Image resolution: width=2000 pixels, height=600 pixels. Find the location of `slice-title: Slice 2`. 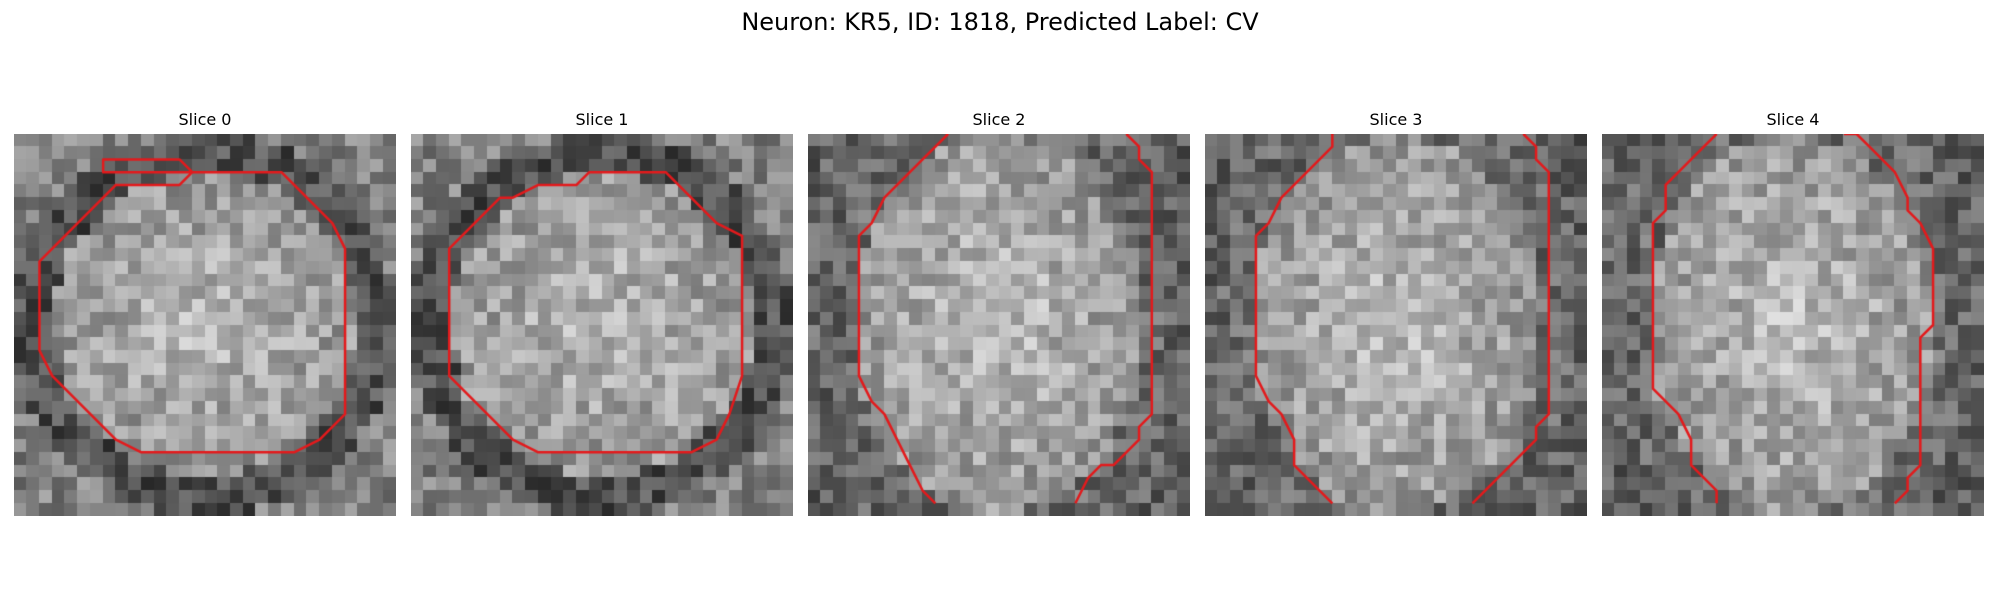

slice-title: Slice 2 is located at coordinates (999, 119).